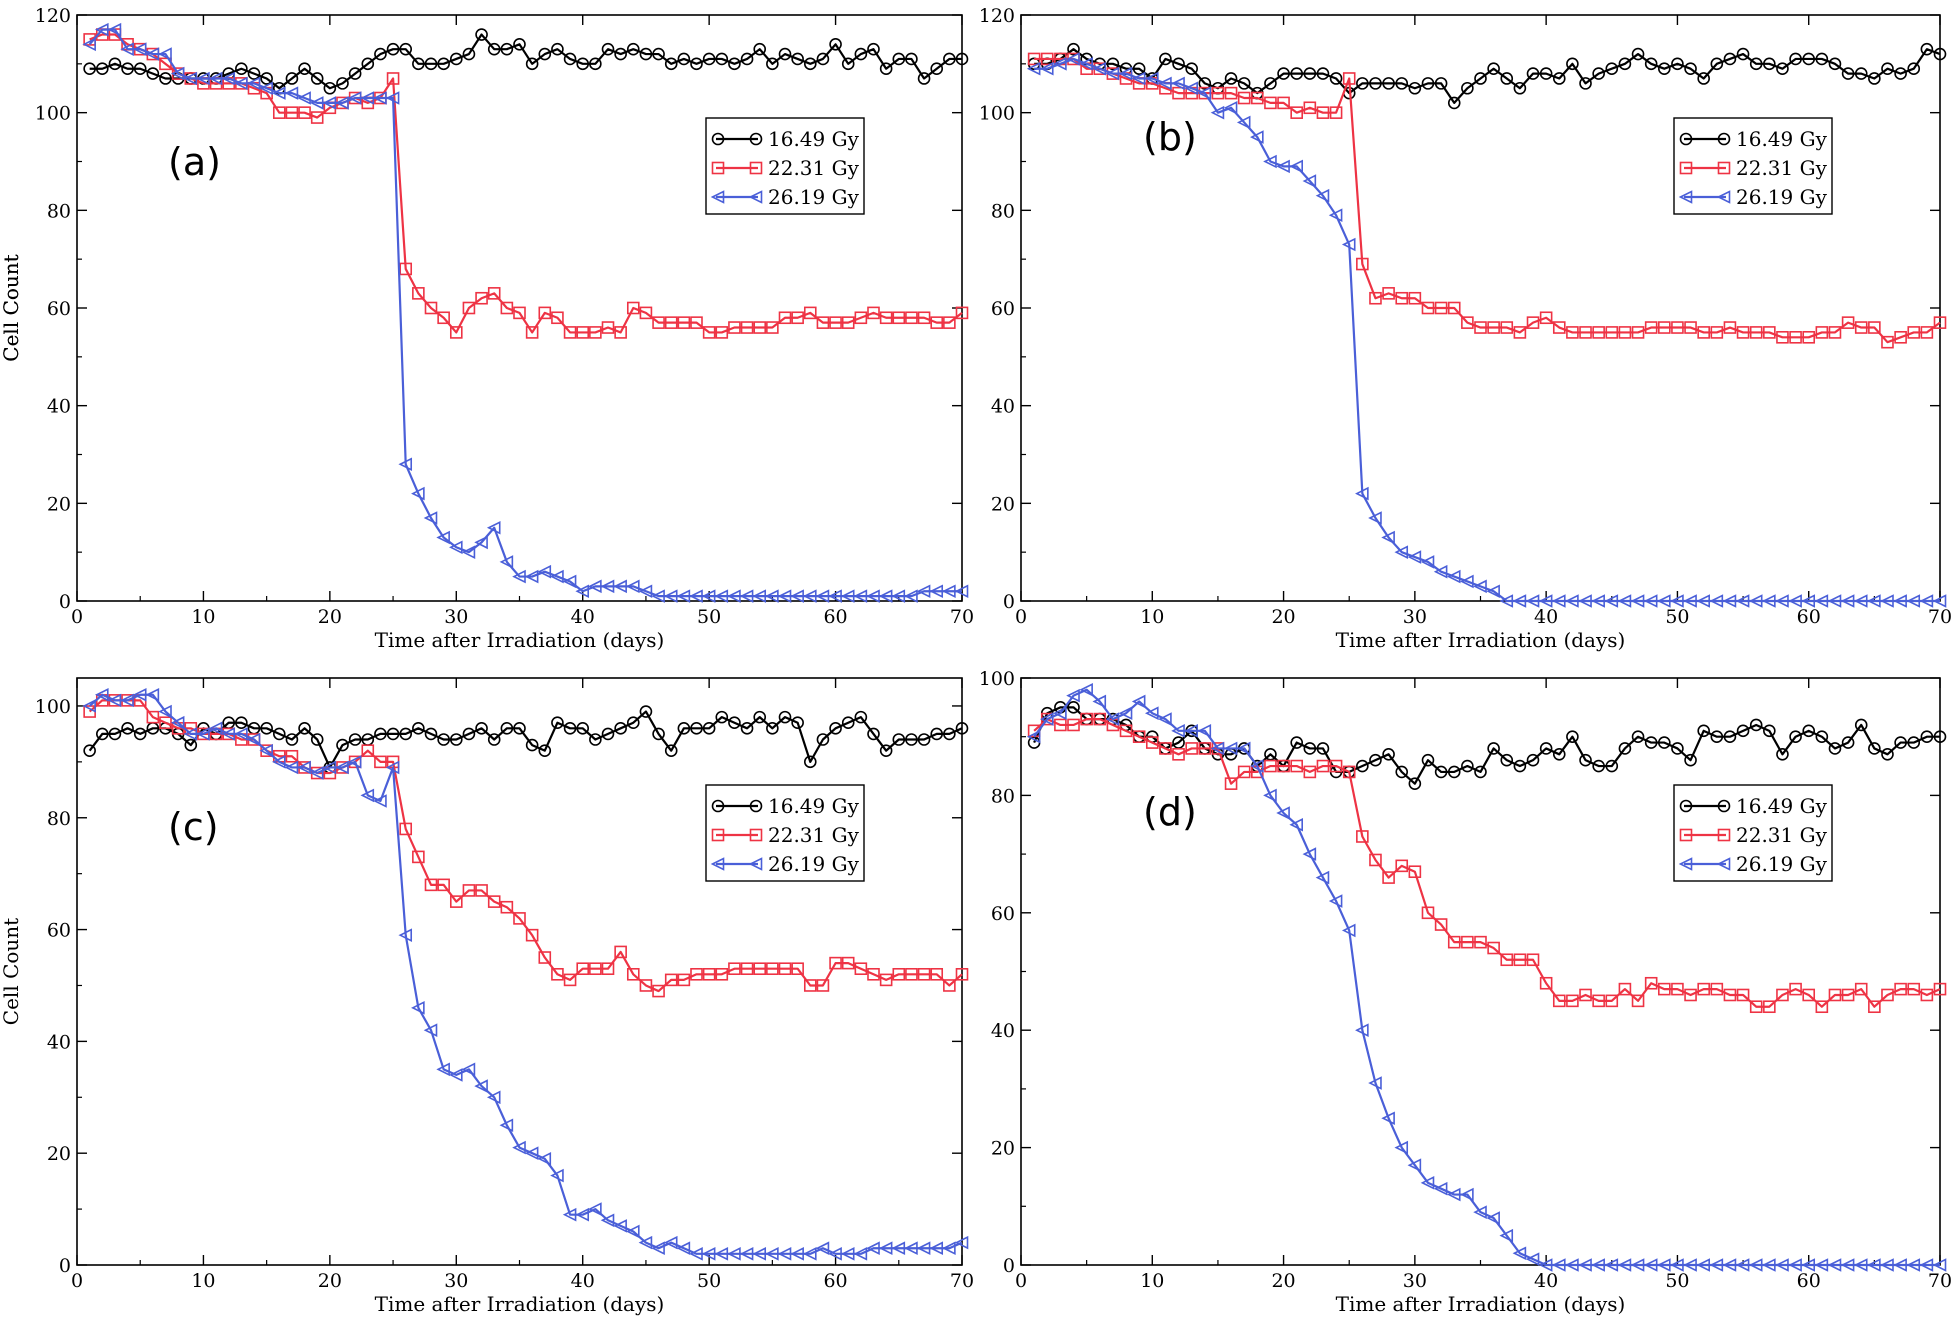 The image size is (1956, 1328). I want to click on legend-label: 22.31 Gy, so click(1782, 168).